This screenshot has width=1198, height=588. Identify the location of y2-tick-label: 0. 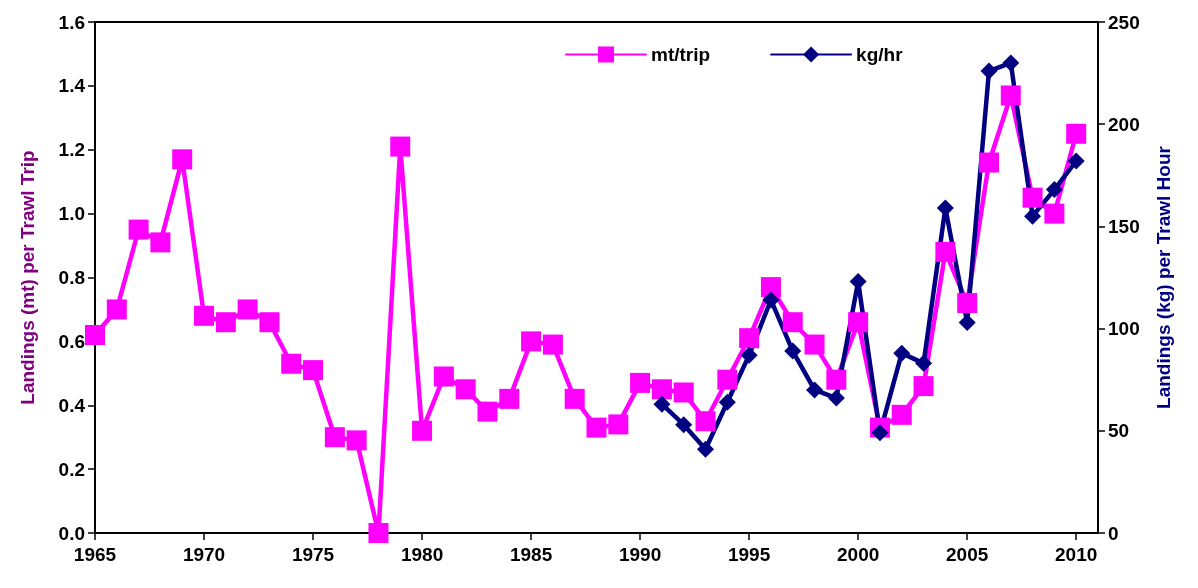
(1113, 533).